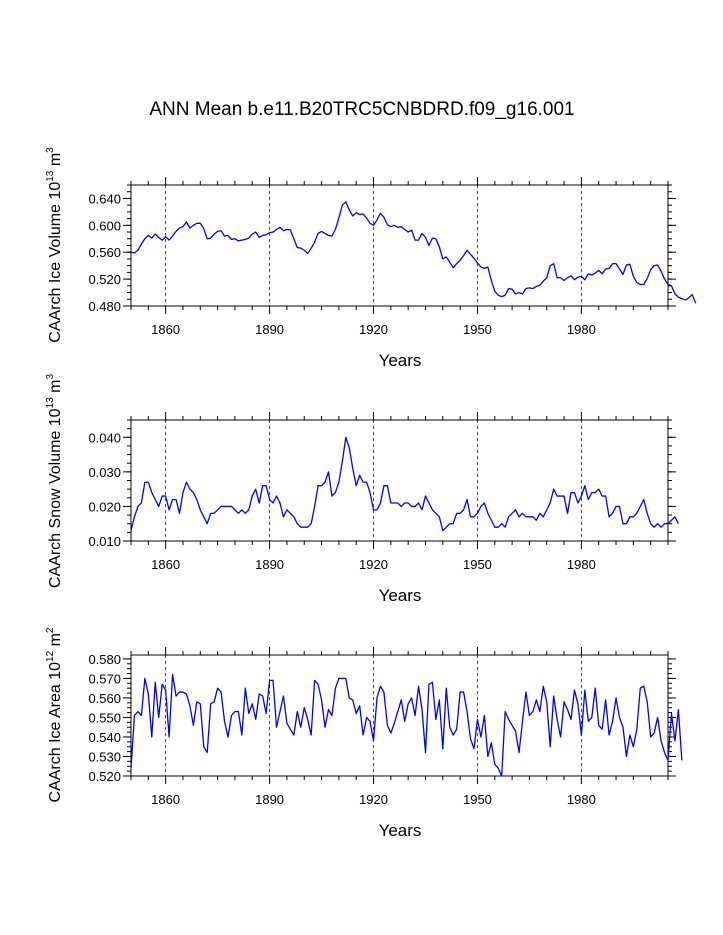 This screenshot has height=935, width=723. What do you see at coordinates (400, 830) in the screenshot?
I see `ice-area-x-label: Years` at bounding box center [400, 830].